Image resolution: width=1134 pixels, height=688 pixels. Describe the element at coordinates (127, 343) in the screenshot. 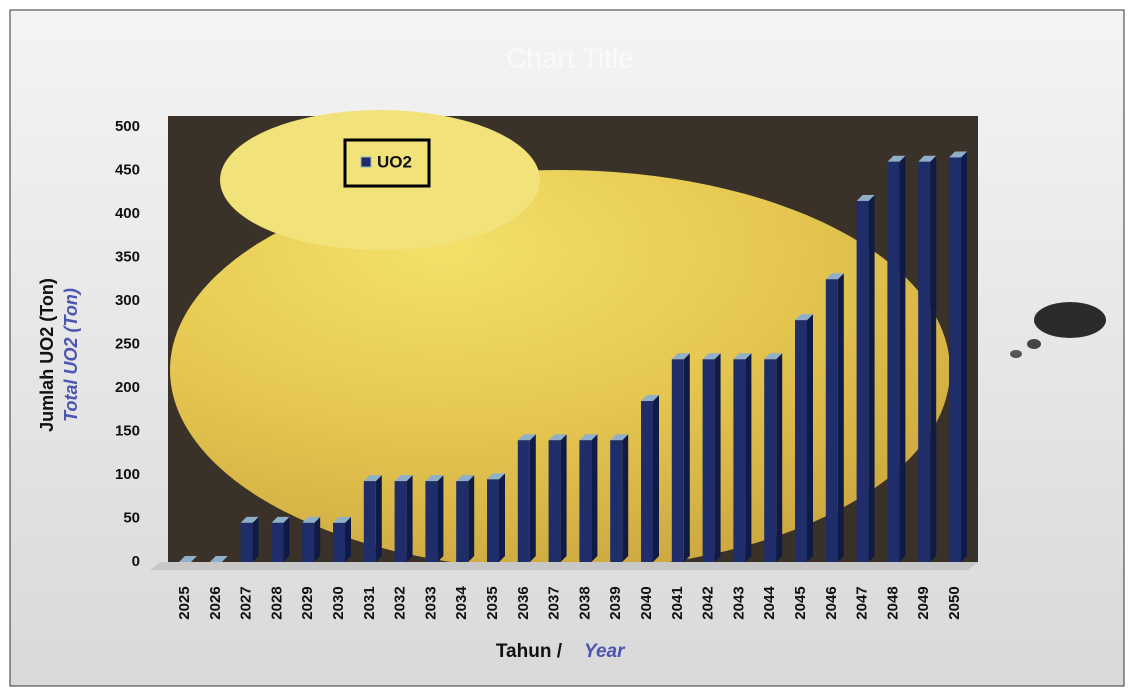

I see `y-tick-label: 250` at that location.